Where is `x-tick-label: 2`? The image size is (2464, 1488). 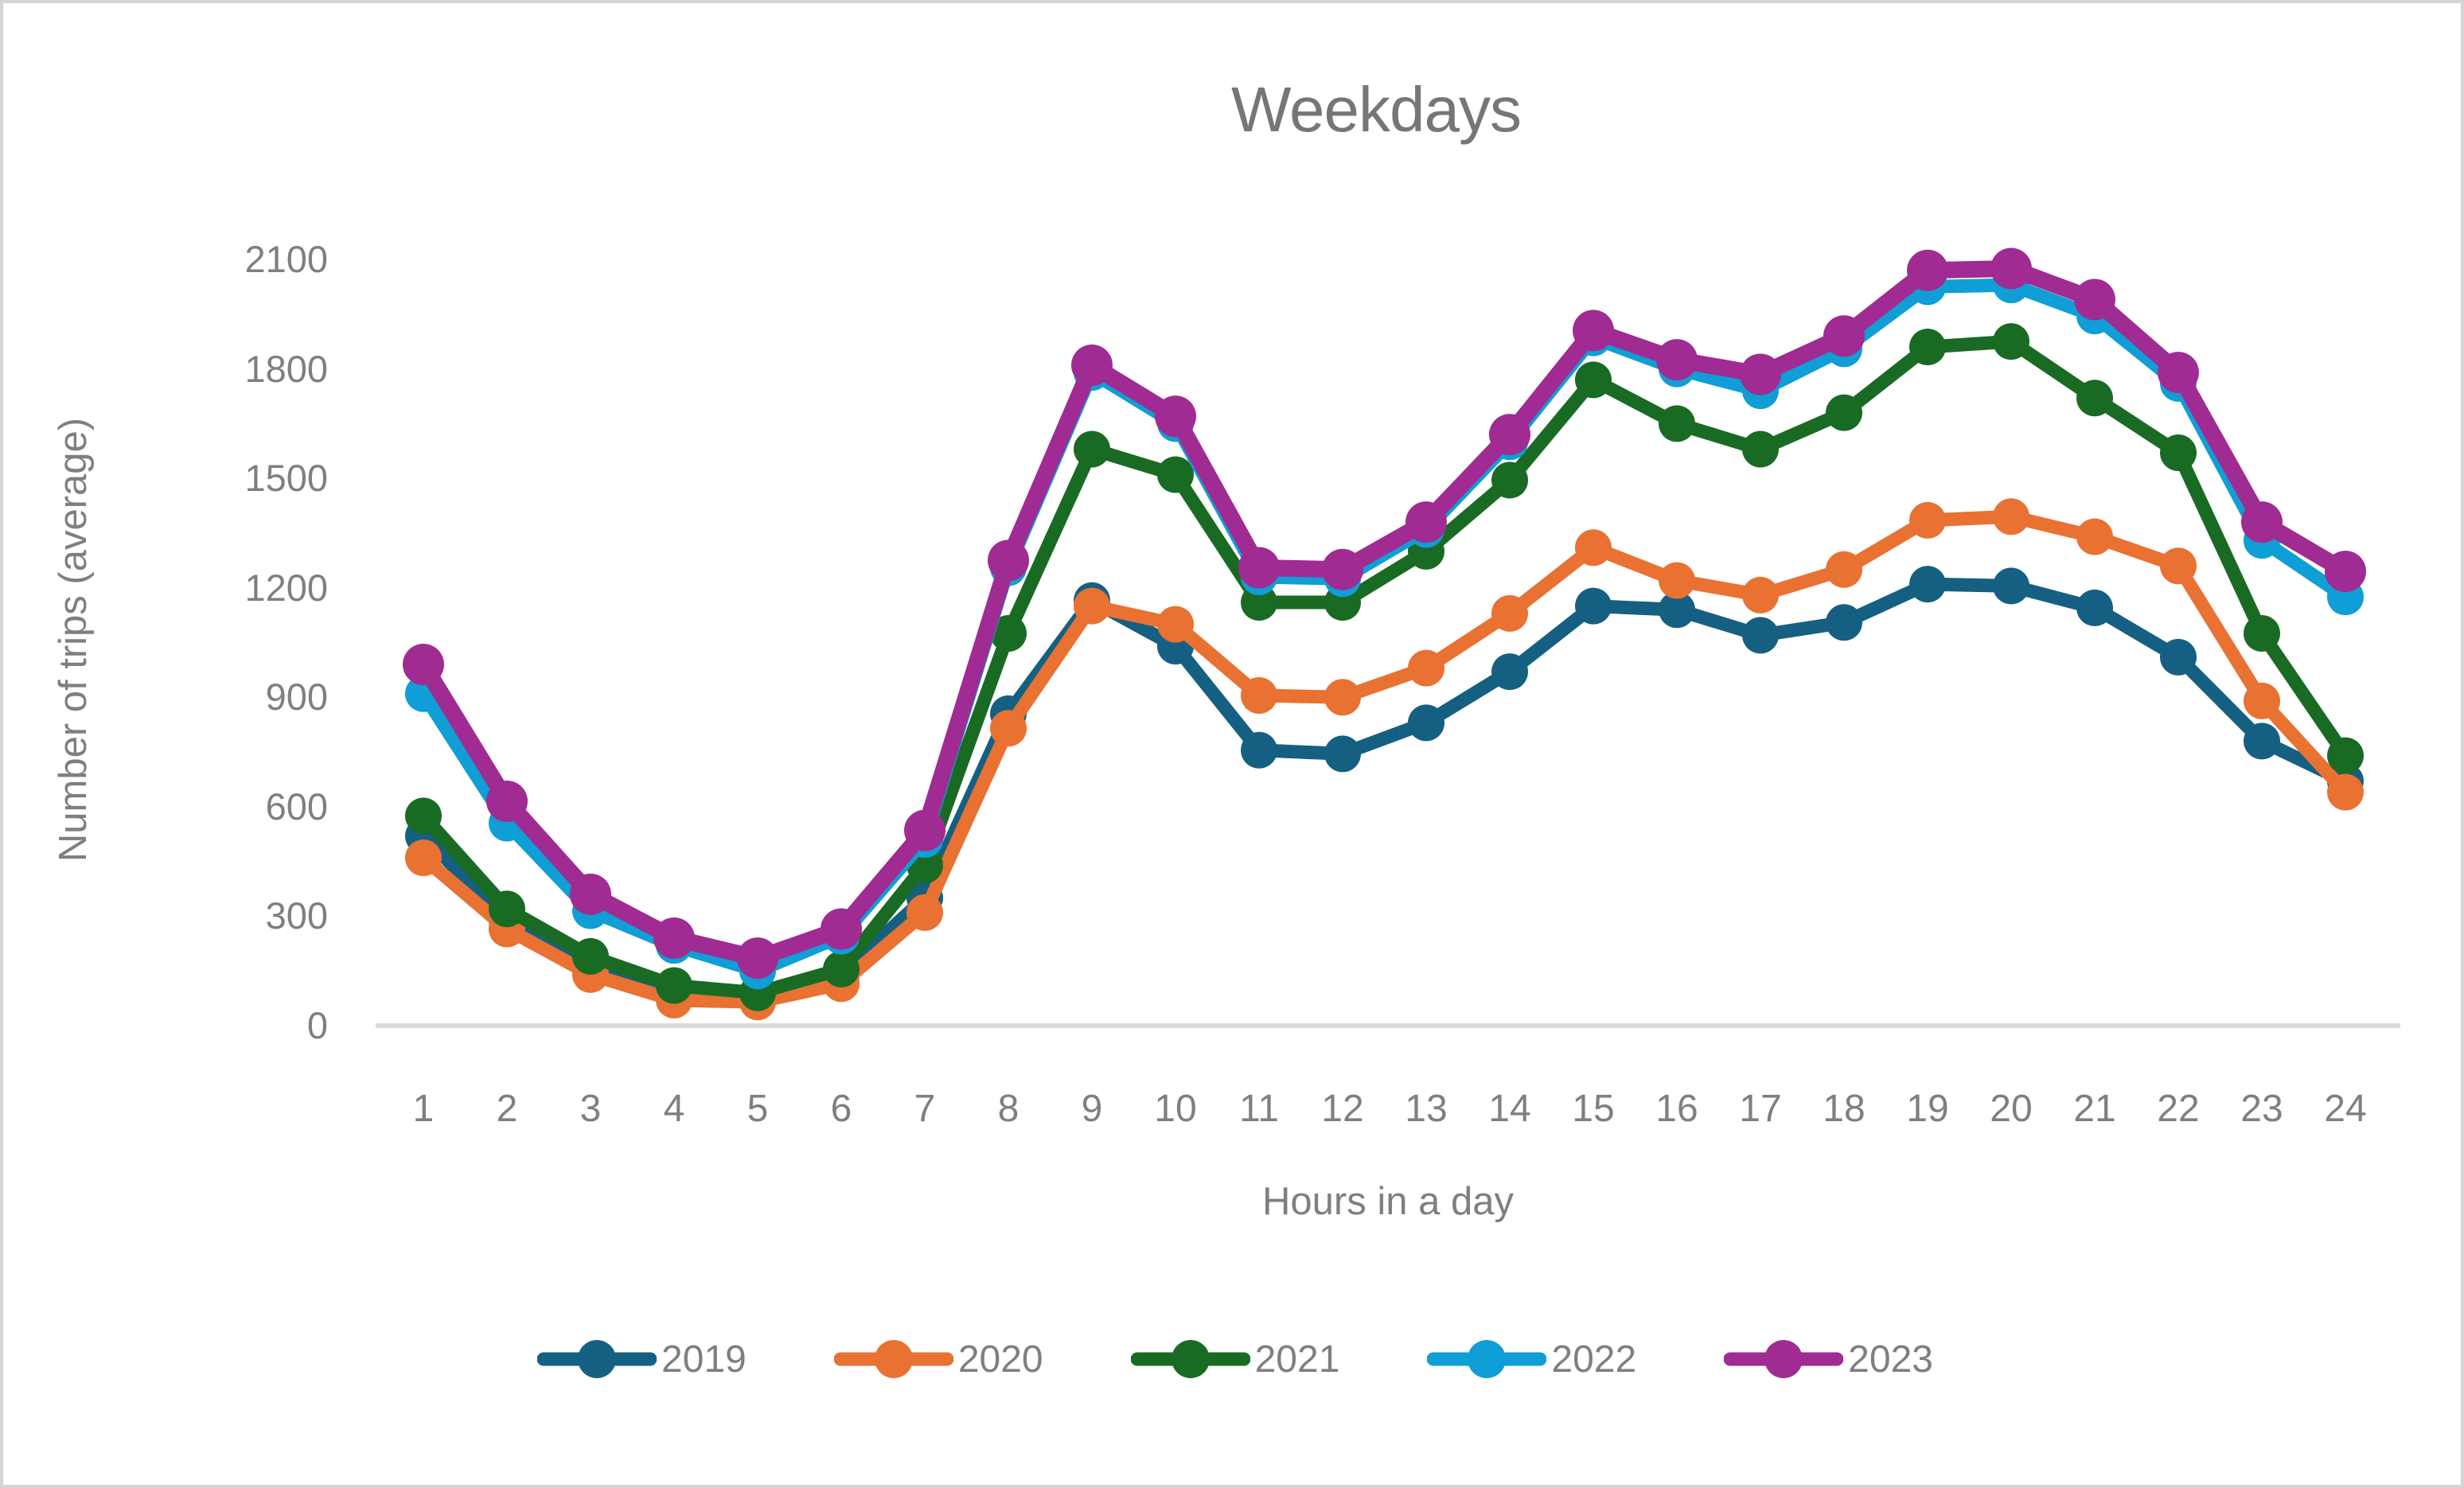
x-tick-label: 2 is located at coordinates (507, 1109).